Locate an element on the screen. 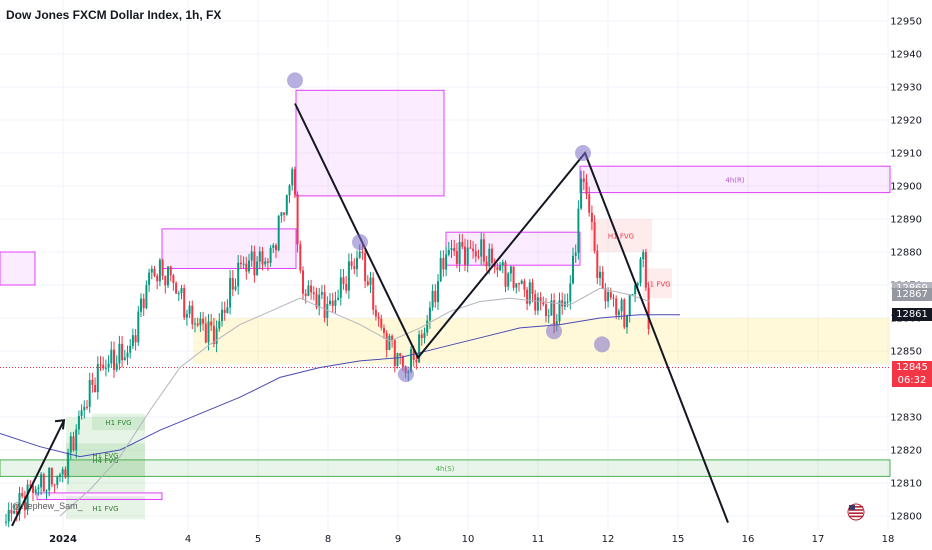 Image resolution: width=932 pixels, height=550 pixels. y-tick-label: 12800 is located at coordinates (906, 517).